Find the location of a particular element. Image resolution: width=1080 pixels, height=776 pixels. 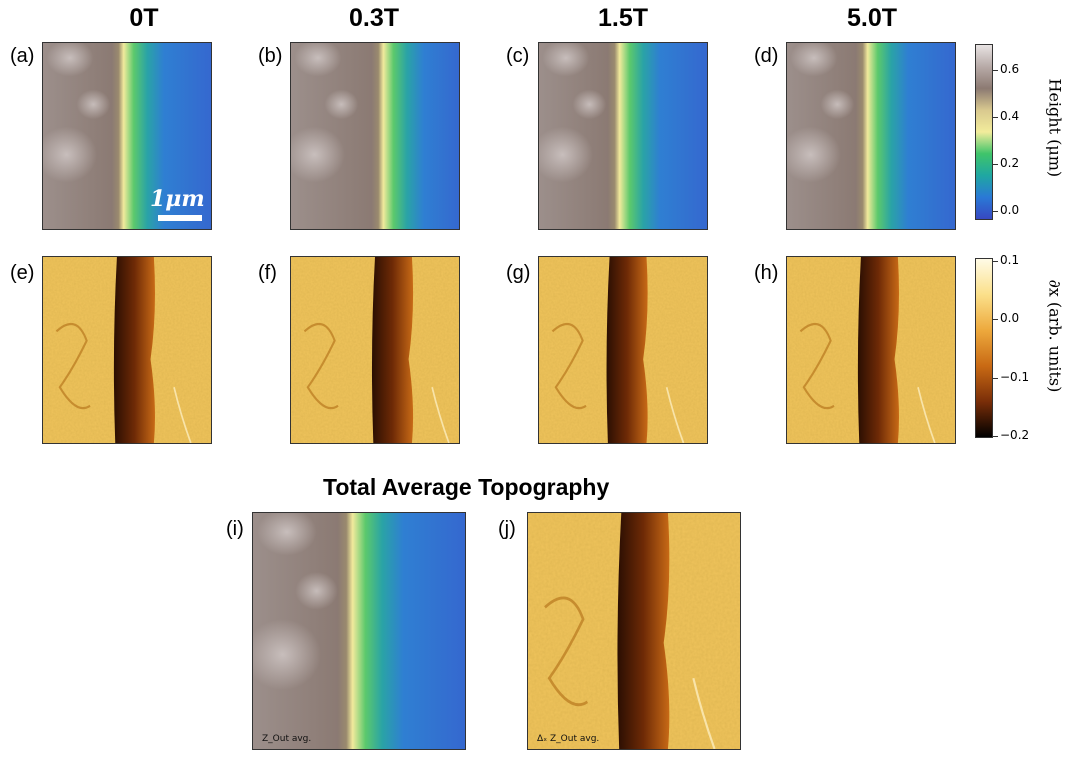

derivative-tick-label: −0.1 is located at coordinates (1015, 377).